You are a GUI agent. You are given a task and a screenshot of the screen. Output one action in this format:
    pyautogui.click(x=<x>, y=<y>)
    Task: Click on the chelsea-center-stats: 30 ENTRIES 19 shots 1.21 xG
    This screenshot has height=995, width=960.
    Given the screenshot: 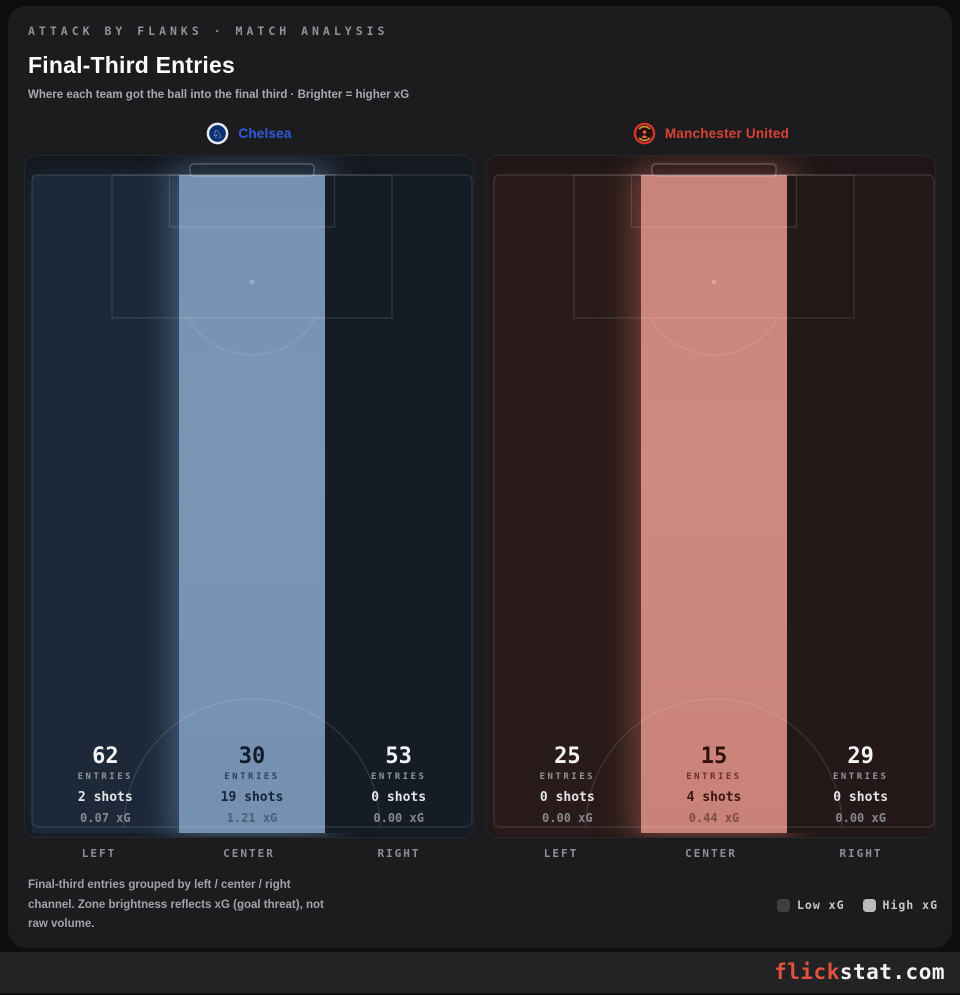 What is the action you would take?
    pyautogui.click(x=252, y=785)
    